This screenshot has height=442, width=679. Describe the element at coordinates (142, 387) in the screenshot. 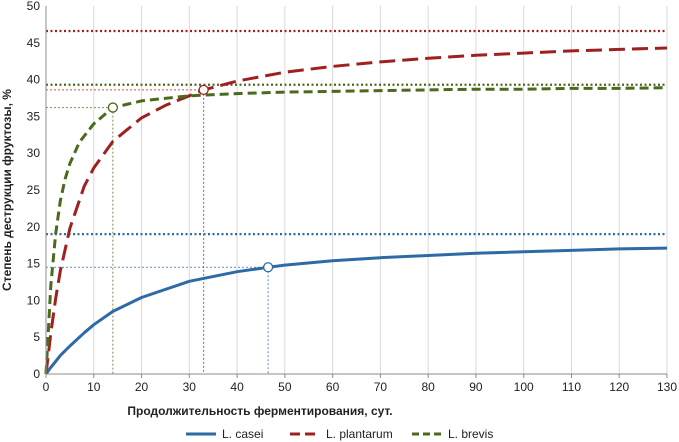

I see `x-tick-20: 20` at that location.